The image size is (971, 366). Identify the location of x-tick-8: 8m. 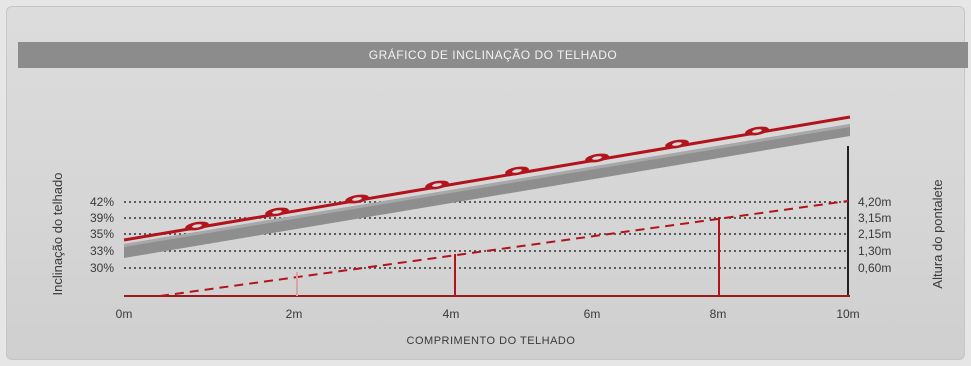
(718, 314).